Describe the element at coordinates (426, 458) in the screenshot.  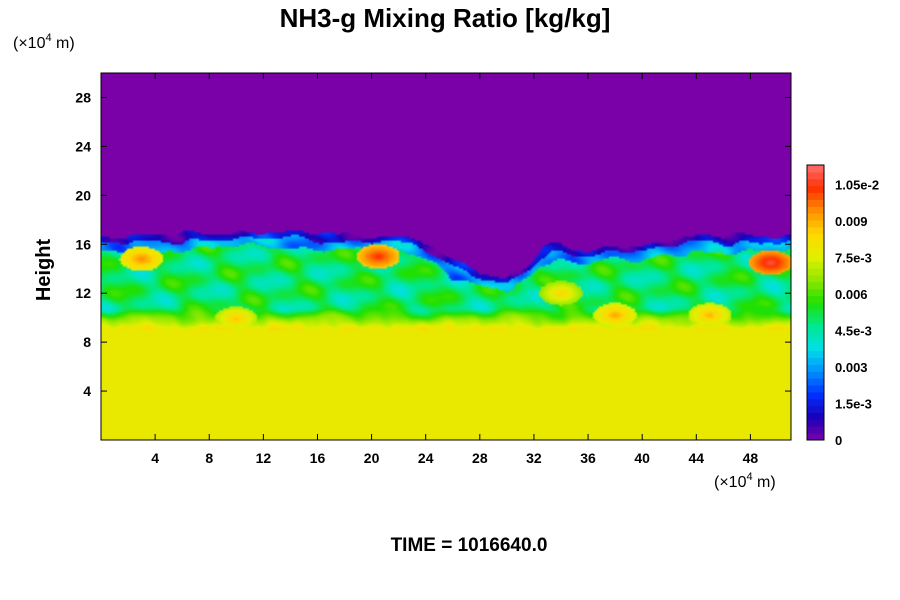
I see `x-tick-label: 24` at that location.